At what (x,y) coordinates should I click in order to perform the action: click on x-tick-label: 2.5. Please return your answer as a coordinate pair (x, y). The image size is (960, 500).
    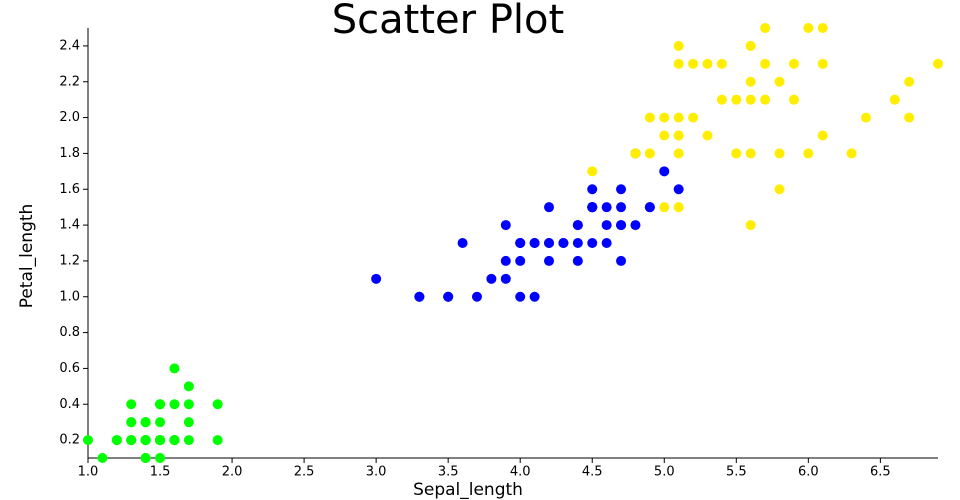
    Looking at the image, I should click on (304, 472).